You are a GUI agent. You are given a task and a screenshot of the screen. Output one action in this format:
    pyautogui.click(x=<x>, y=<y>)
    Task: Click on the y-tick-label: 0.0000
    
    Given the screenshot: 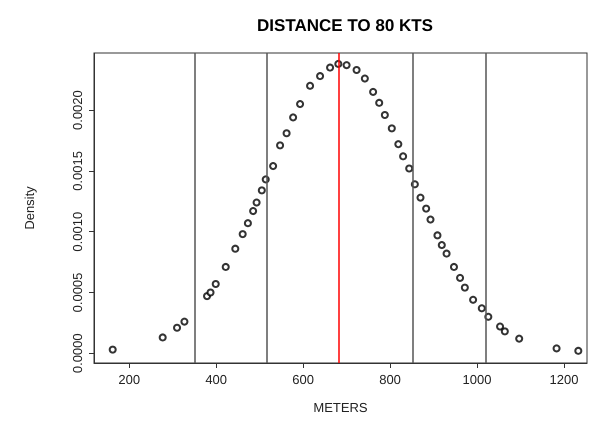 What is the action you would take?
    pyautogui.click(x=77, y=353)
    